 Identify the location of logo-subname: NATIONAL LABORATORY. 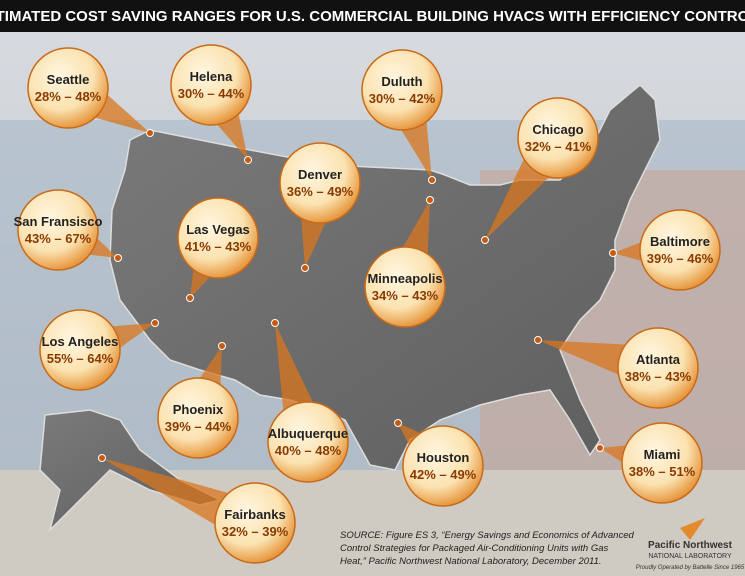
(690, 556).